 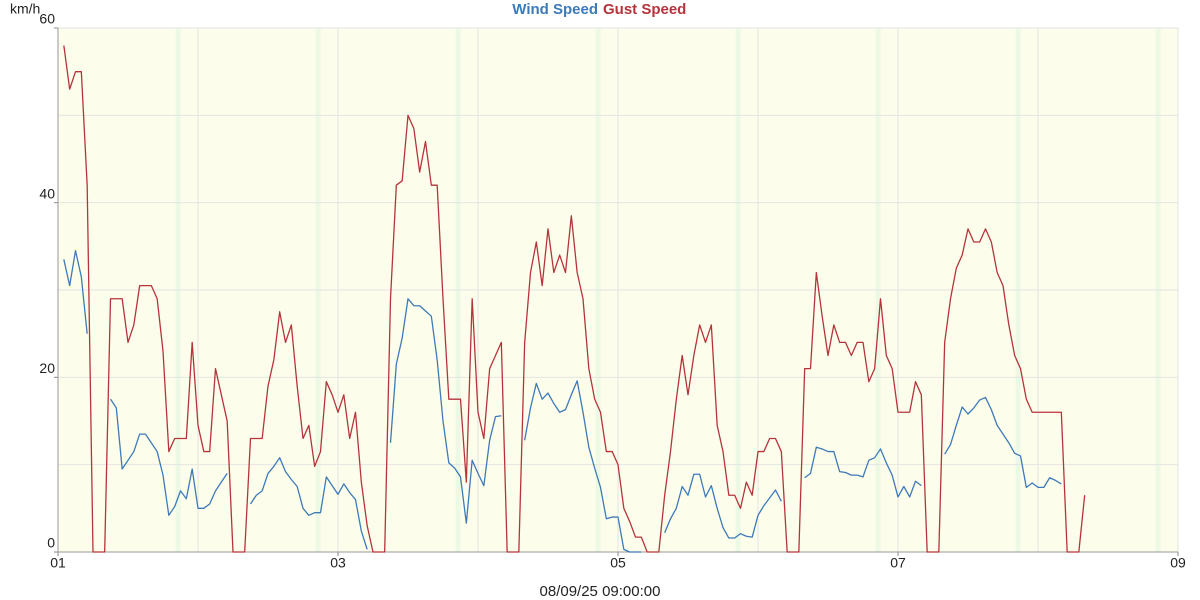 What do you see at coordinates (644, 9) in the screenshot?
I see `legend-entry: Gust Speed` at bounding box center [644, 9].